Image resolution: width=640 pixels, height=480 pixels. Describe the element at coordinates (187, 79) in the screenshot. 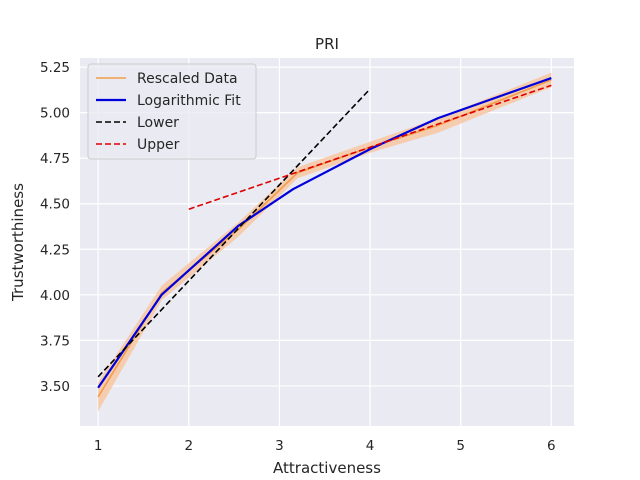

I see `legend-label: Rescaled Data` at that location.